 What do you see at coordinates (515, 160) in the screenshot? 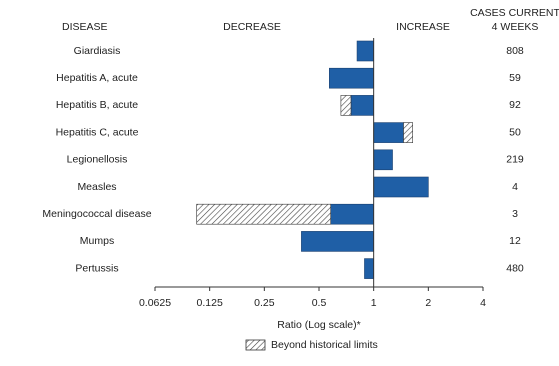
I see `cases-value: 219` at bounding box center [515, 160].